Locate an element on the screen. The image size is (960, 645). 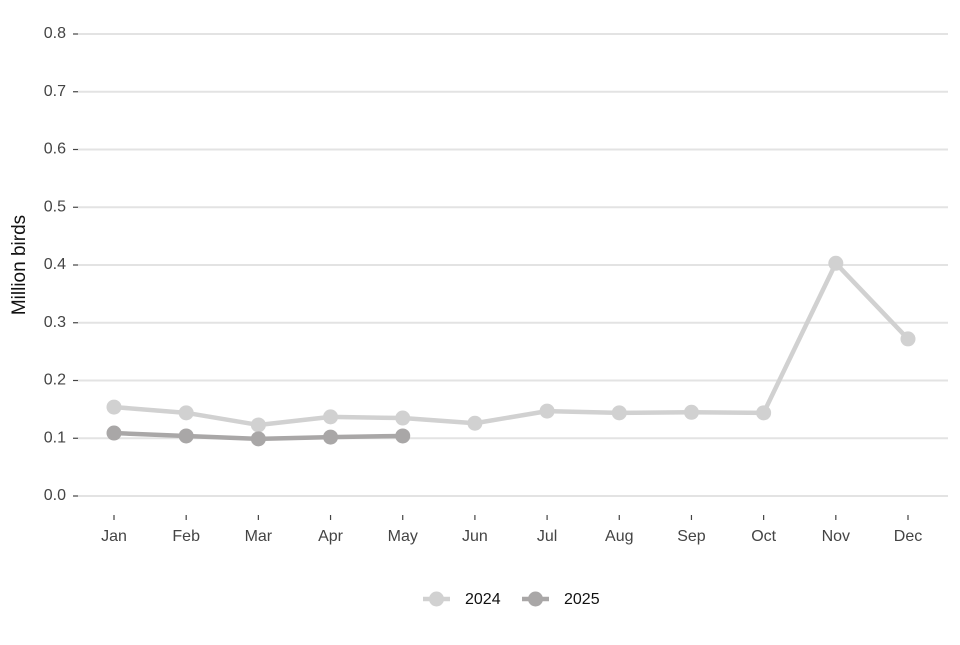
x-tick-label: Oct is located at coordinates (763, 536).